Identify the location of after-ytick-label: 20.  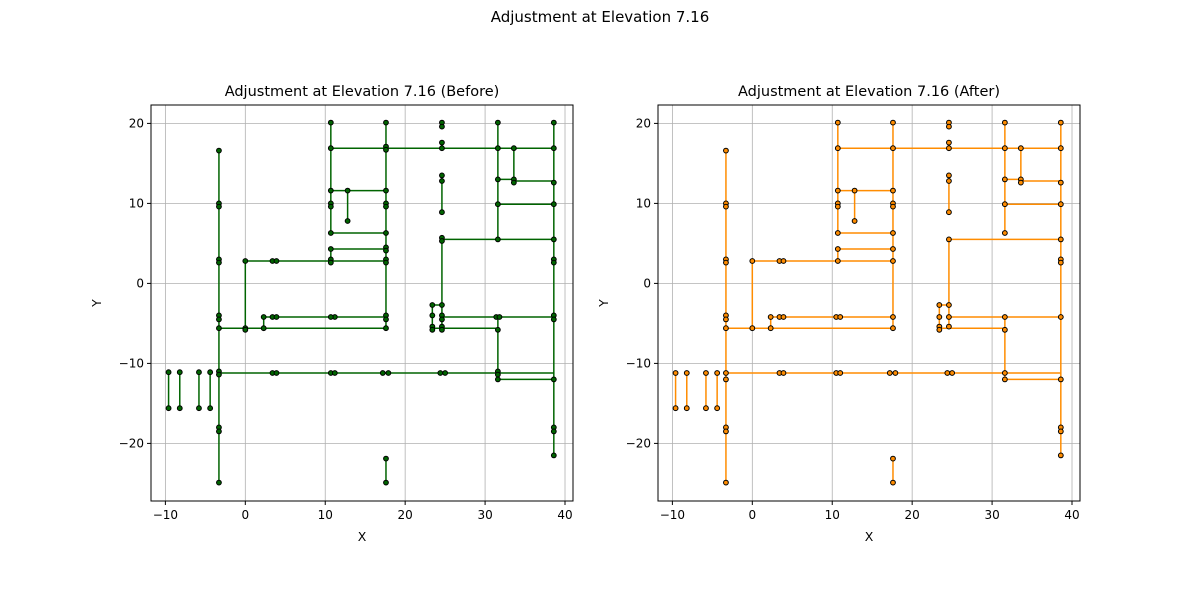
(643, 123).